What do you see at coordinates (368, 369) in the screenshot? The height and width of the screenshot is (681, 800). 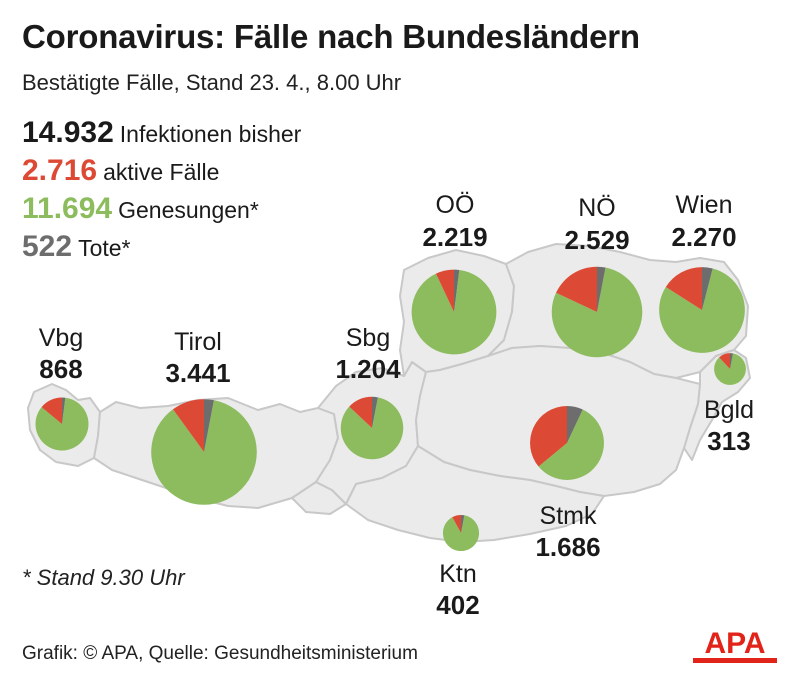 I see `label-sbg-total: 1.204` at bounding box center [368, 369].